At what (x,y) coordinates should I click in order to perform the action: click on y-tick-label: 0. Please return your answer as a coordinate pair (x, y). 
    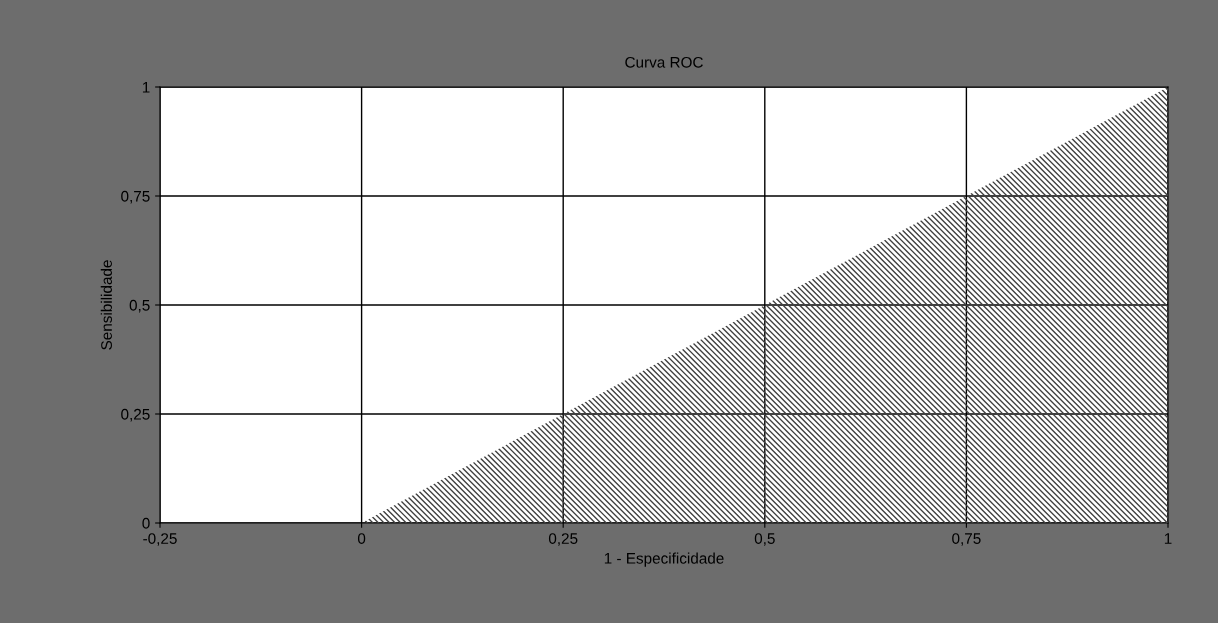
    Looking at the image, I should click on (146, 523).